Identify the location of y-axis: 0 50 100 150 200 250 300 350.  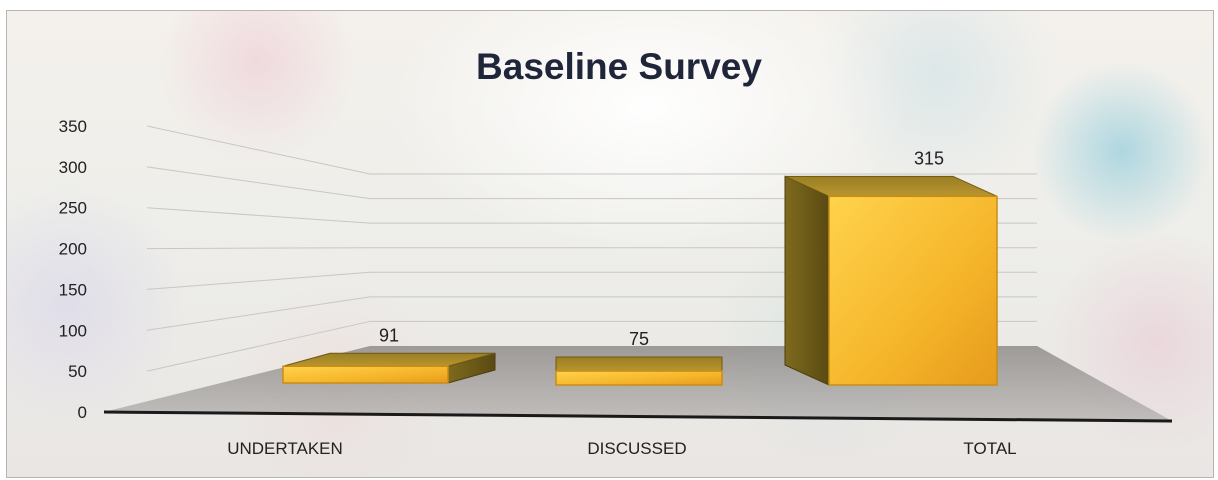
(73, 269).